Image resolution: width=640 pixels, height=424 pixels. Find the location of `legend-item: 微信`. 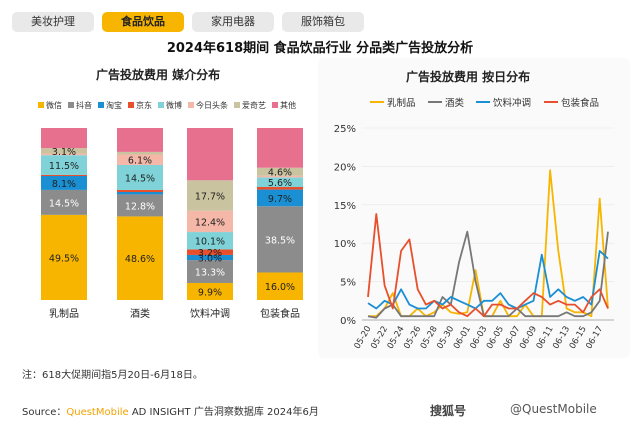

legend-item: 微信 is located at coordinates (50, 105).